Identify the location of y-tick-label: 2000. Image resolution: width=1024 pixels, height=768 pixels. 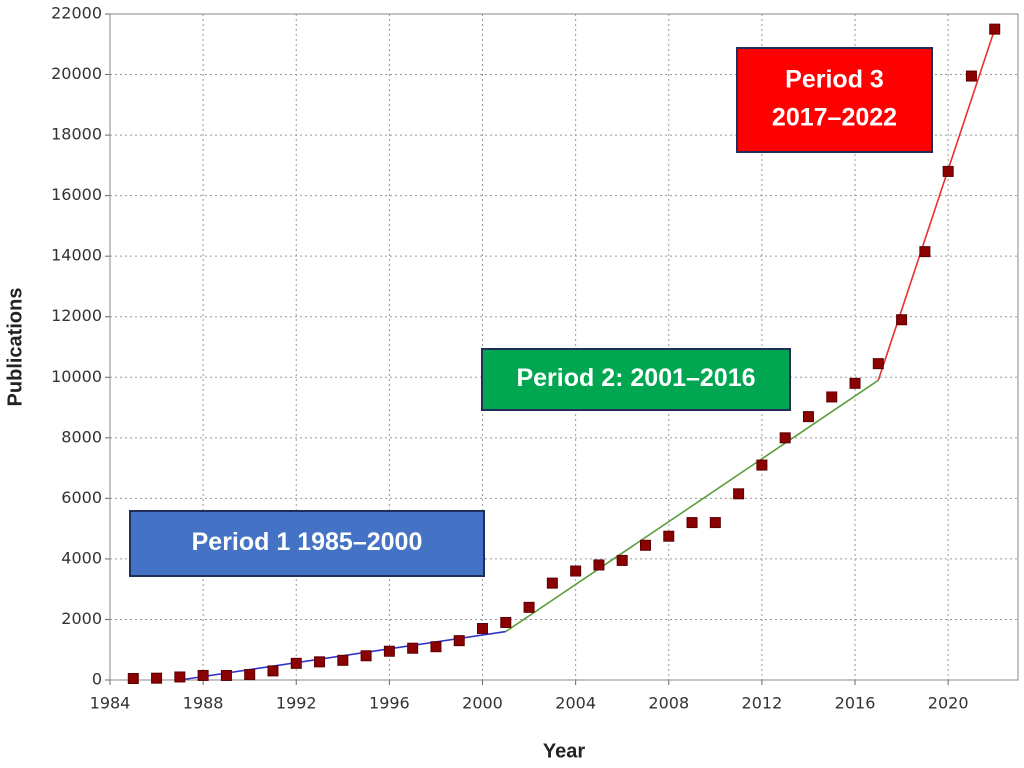
(81, 618).